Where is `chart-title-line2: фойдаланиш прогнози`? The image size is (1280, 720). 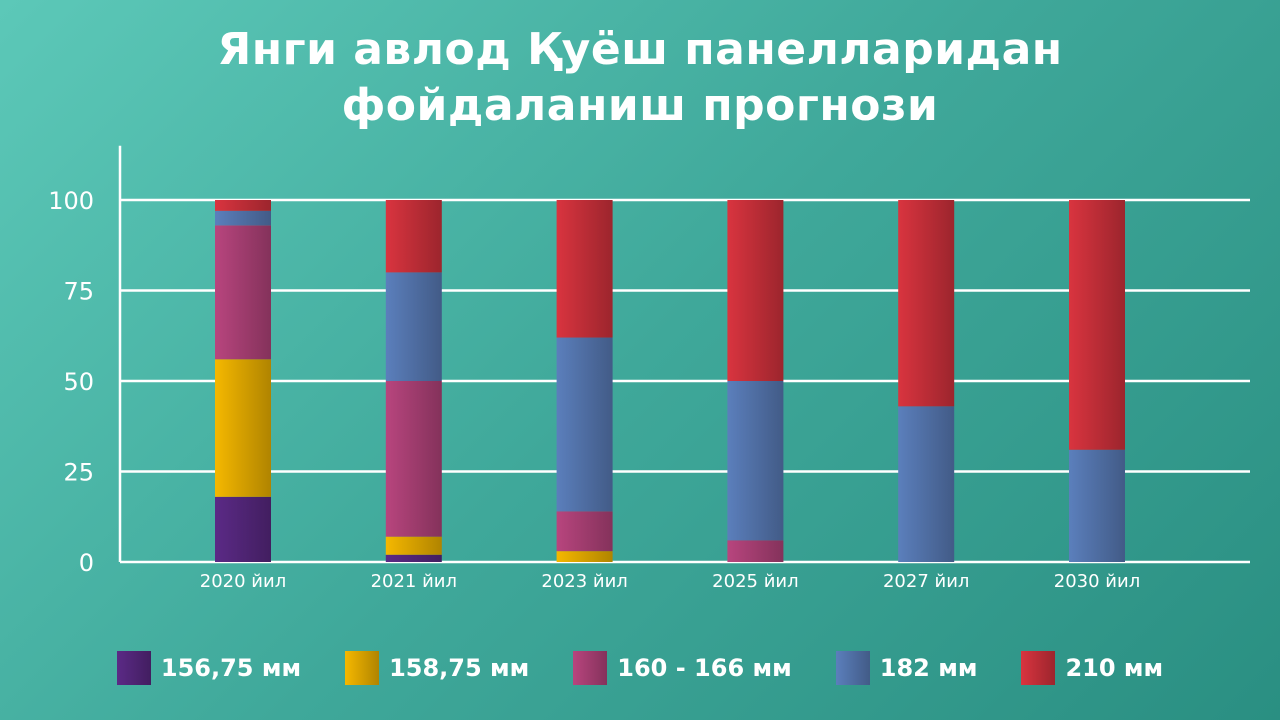 chart-title-line2: фойдаланиш прогнози is located at coordinates (640, 105).